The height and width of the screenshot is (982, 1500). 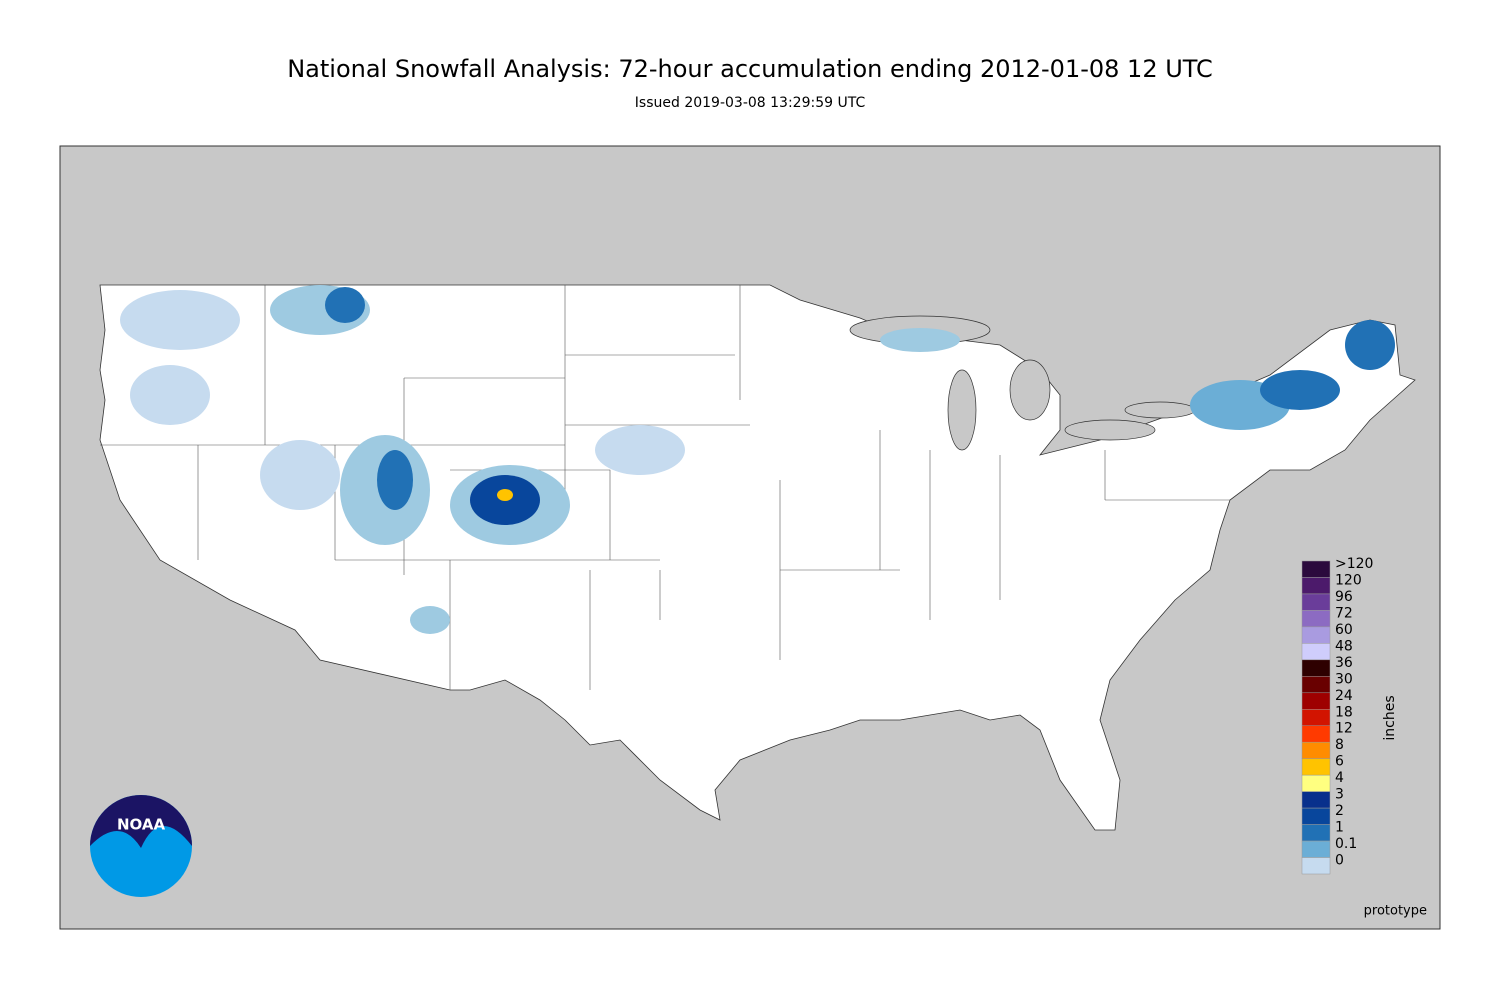 I want to click on legend-label: 2, so click(x=1339, y=811).